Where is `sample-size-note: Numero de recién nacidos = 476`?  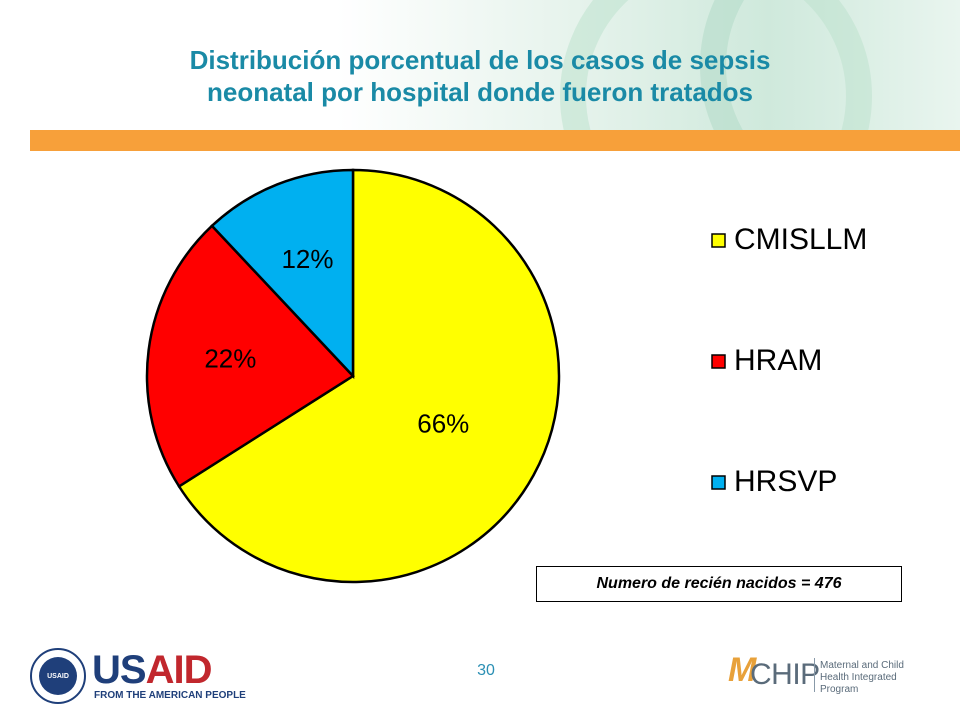
sample-size-note: Numero de recién nacidos = 476 is located at coordinates (719, 584).